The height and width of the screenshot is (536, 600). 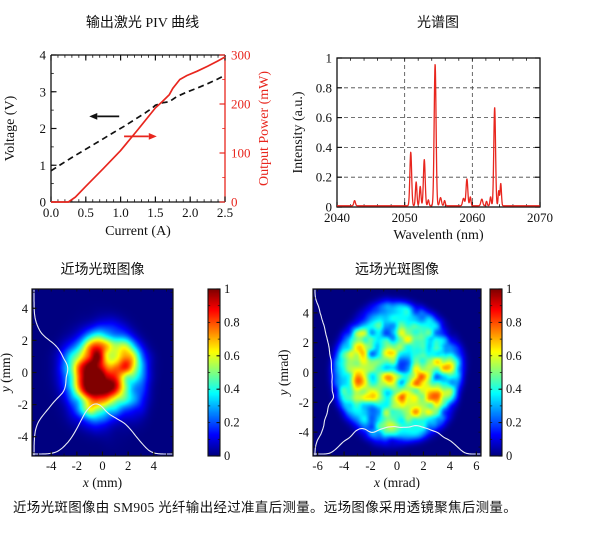 I want to click on series-voltage, so click(x=138, y=123).